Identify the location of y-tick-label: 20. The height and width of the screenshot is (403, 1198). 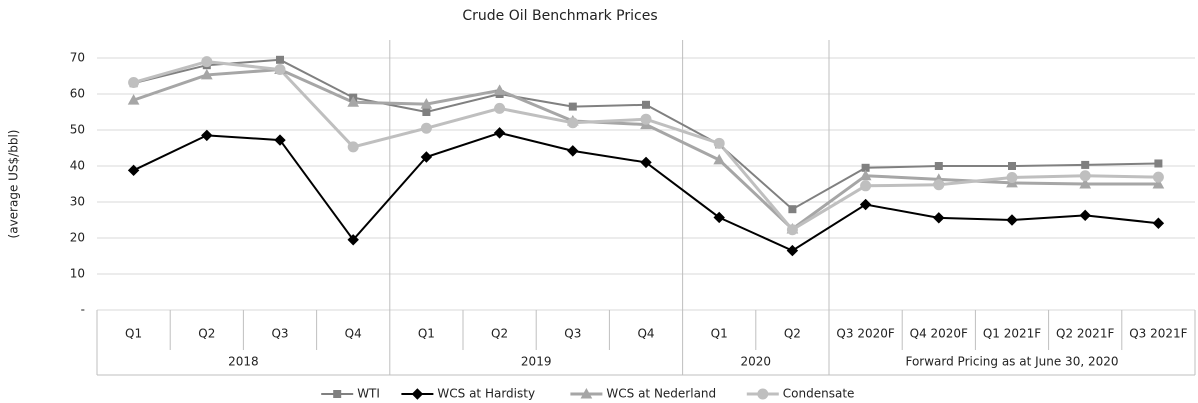
(77, 238).